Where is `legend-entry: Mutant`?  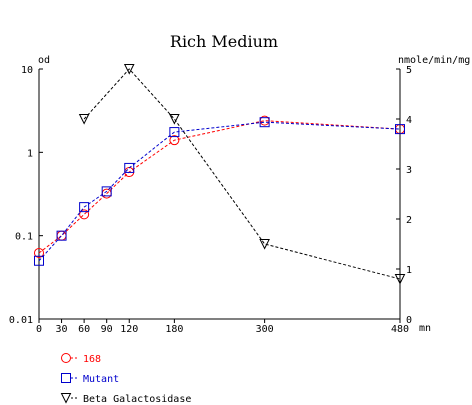
legend-entry: Mutant is located at coordinates (90, 379).